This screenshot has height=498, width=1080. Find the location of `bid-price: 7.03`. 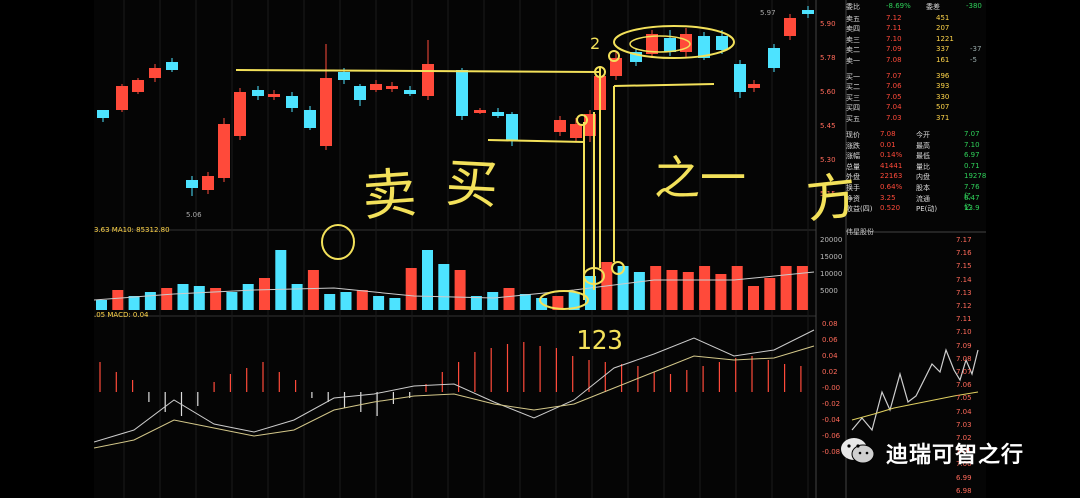

bid-price: 7.03 is located at coordinates (894, 117).